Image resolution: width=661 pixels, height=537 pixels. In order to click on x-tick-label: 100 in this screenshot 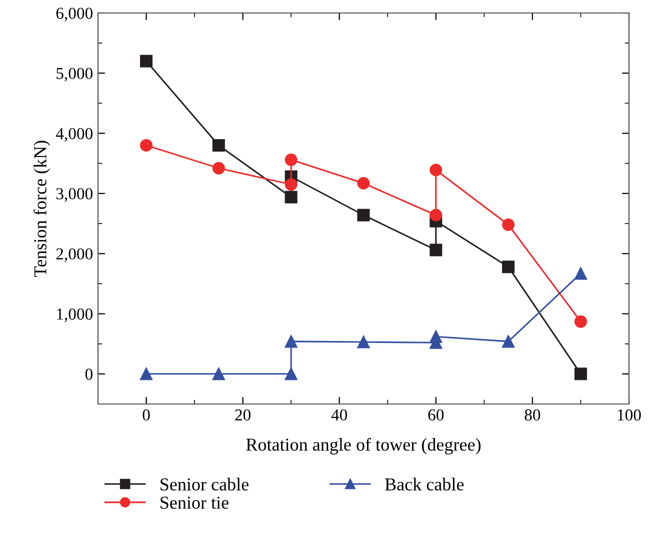, I will do `click(629, 415)`.